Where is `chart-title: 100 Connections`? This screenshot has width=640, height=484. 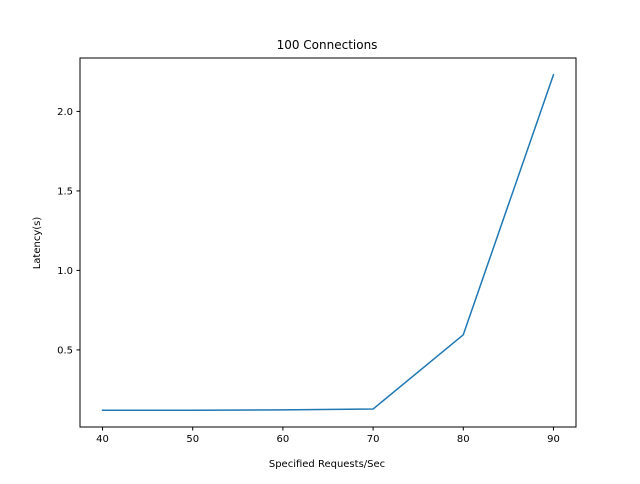
chart-title: 100 Connections is located at coordinates (327, 45).